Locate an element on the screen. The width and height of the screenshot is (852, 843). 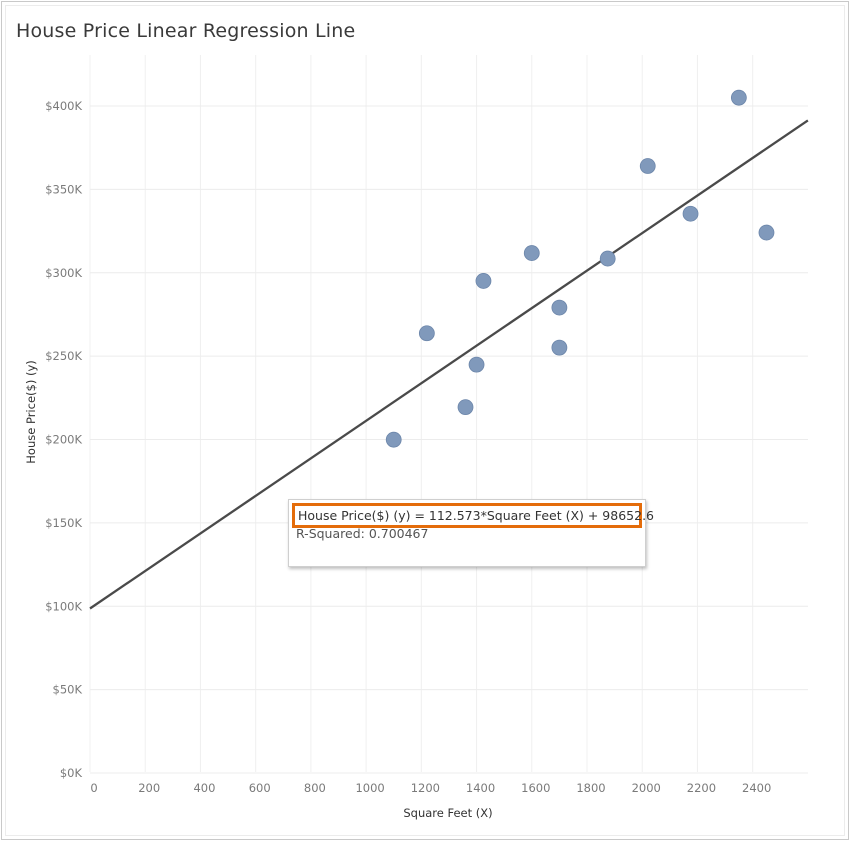
y-tick-label: $400K is located at coordinates (63, 106).